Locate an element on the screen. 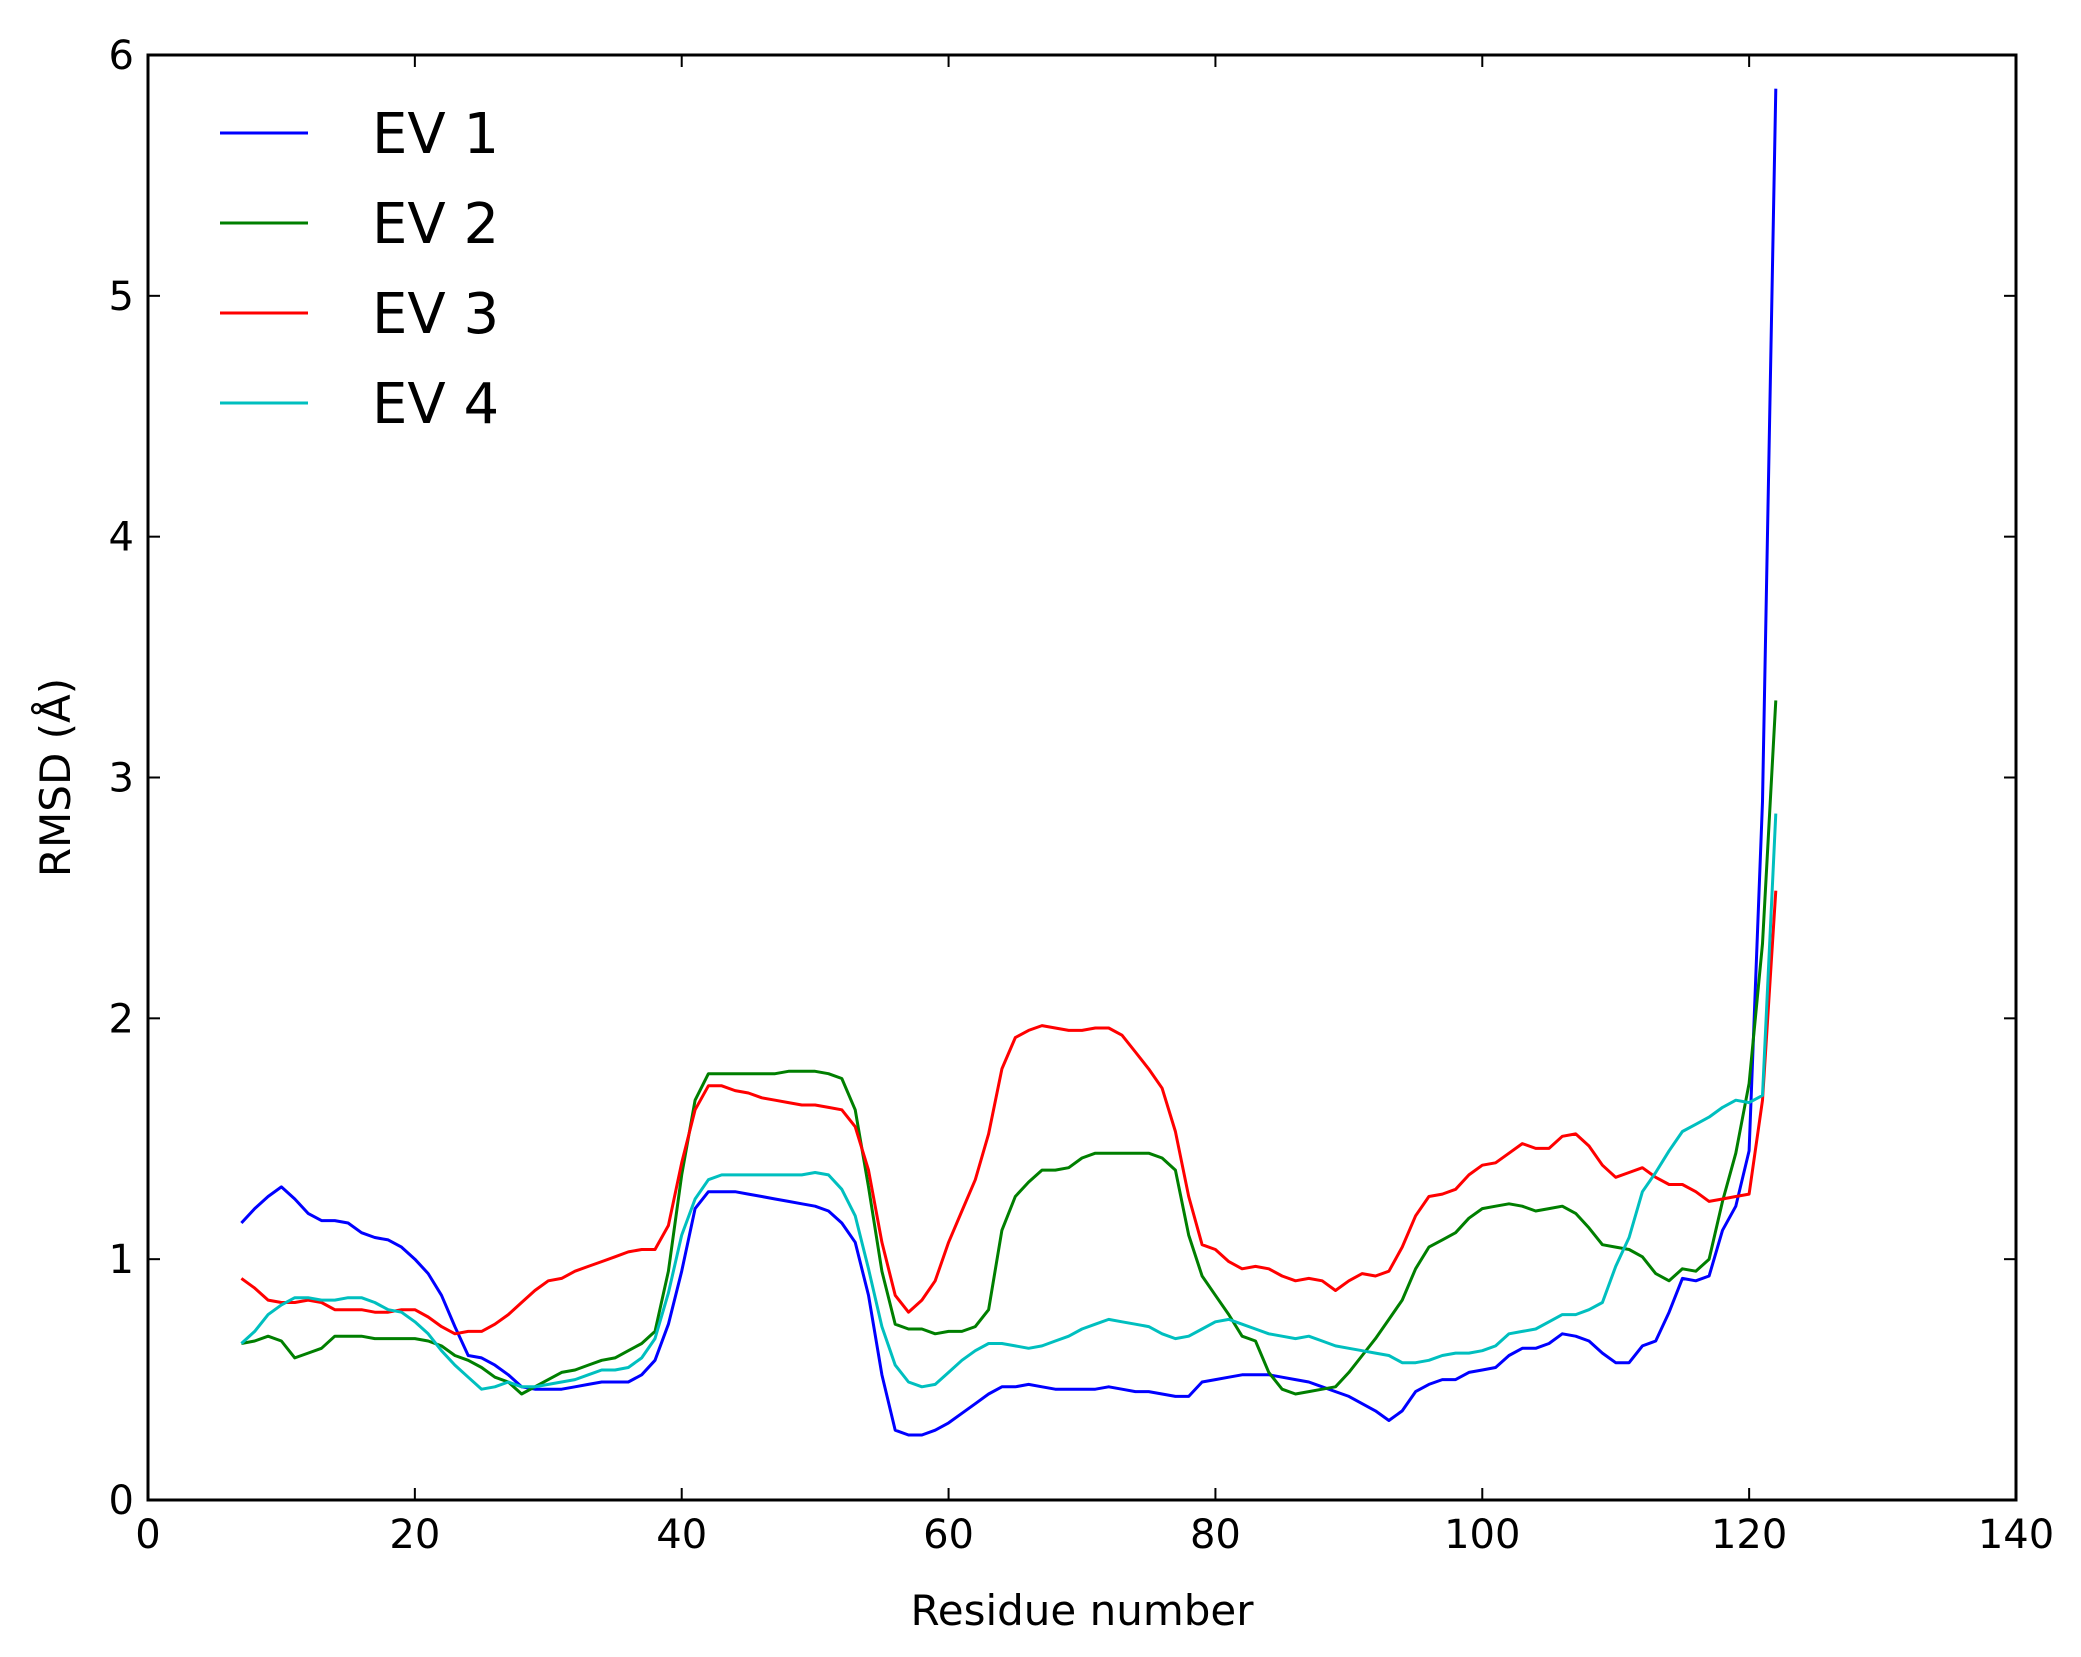 The height and width of the screenshot is (1657, 2081). y-tick-label: 0 is located at coordinates (121, 1501).